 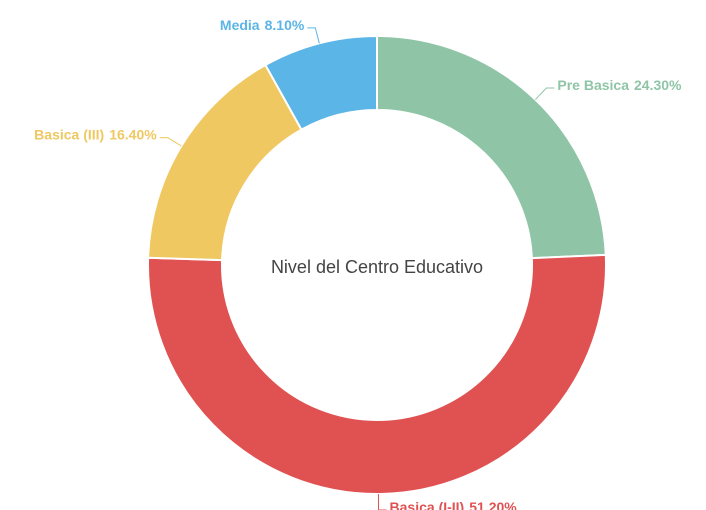 I want to click on slice-category: Pre Basica, so click(x=593, y=85).